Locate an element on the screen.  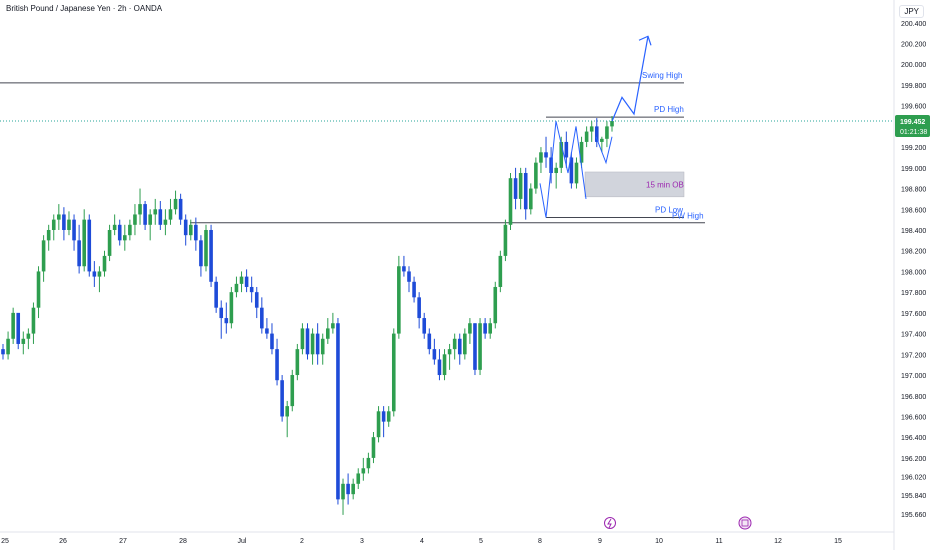
lightning-icon is located at coordinates (610, 523).